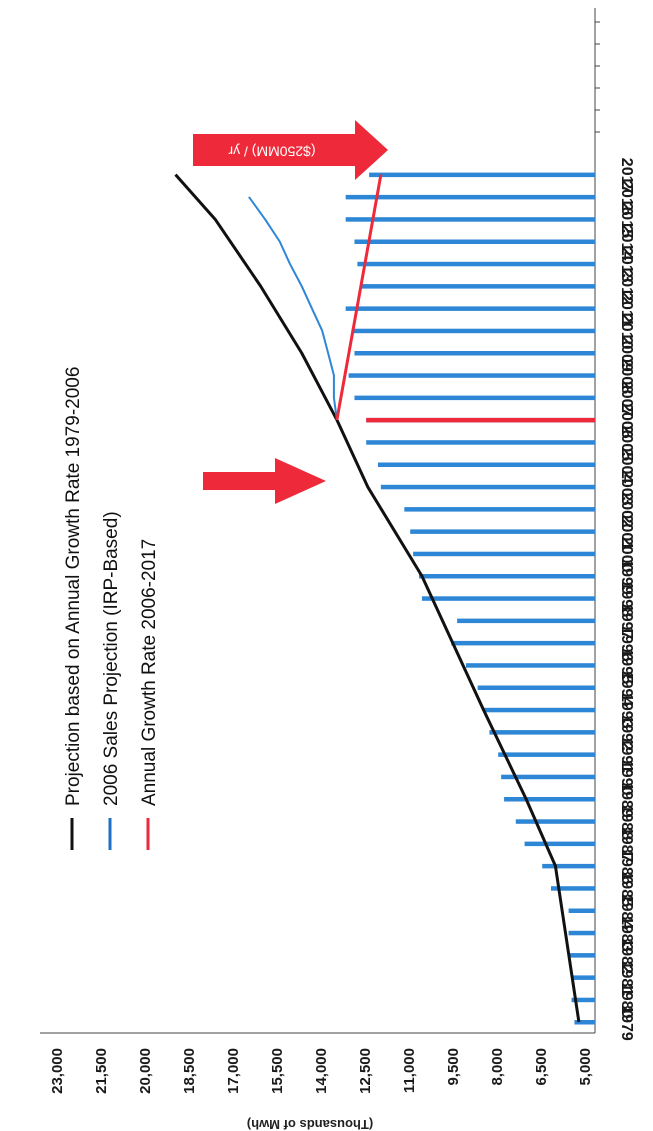 Image resolution: width=653 pixels, height=1131 pixels. Describe the element at coordinates (541, 1067) in the screenshot. I see `value-tick-label: 6,500` at that location.